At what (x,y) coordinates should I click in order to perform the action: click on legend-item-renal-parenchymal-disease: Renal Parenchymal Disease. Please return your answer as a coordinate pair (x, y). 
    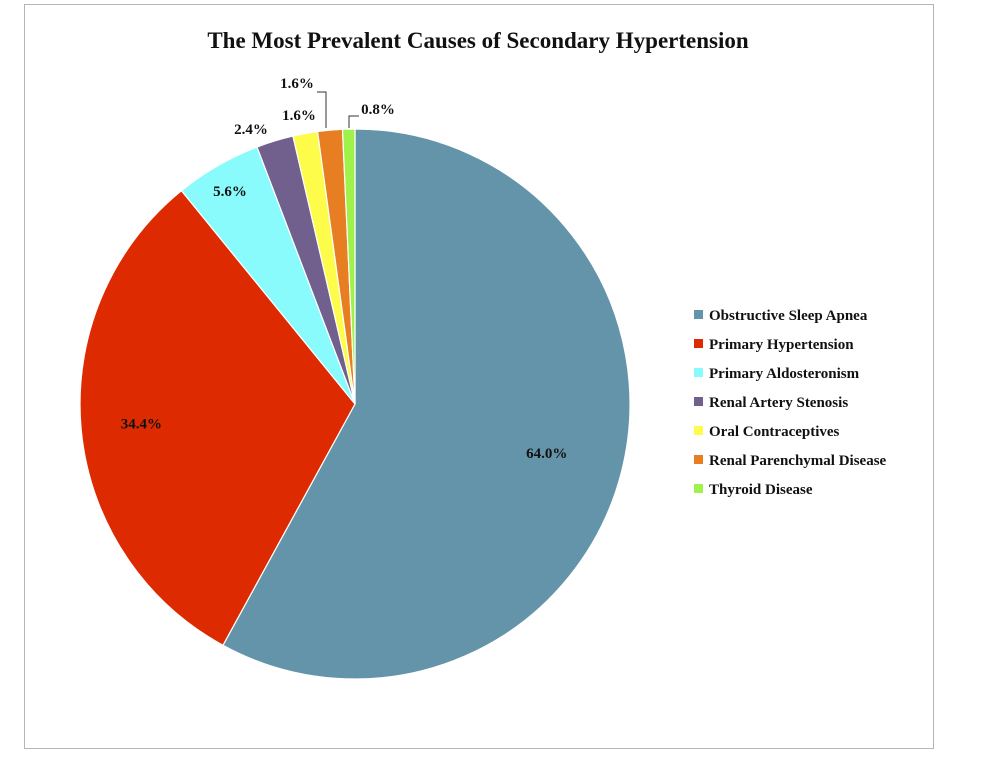
    Looking at the image, I should click on (790, 461).